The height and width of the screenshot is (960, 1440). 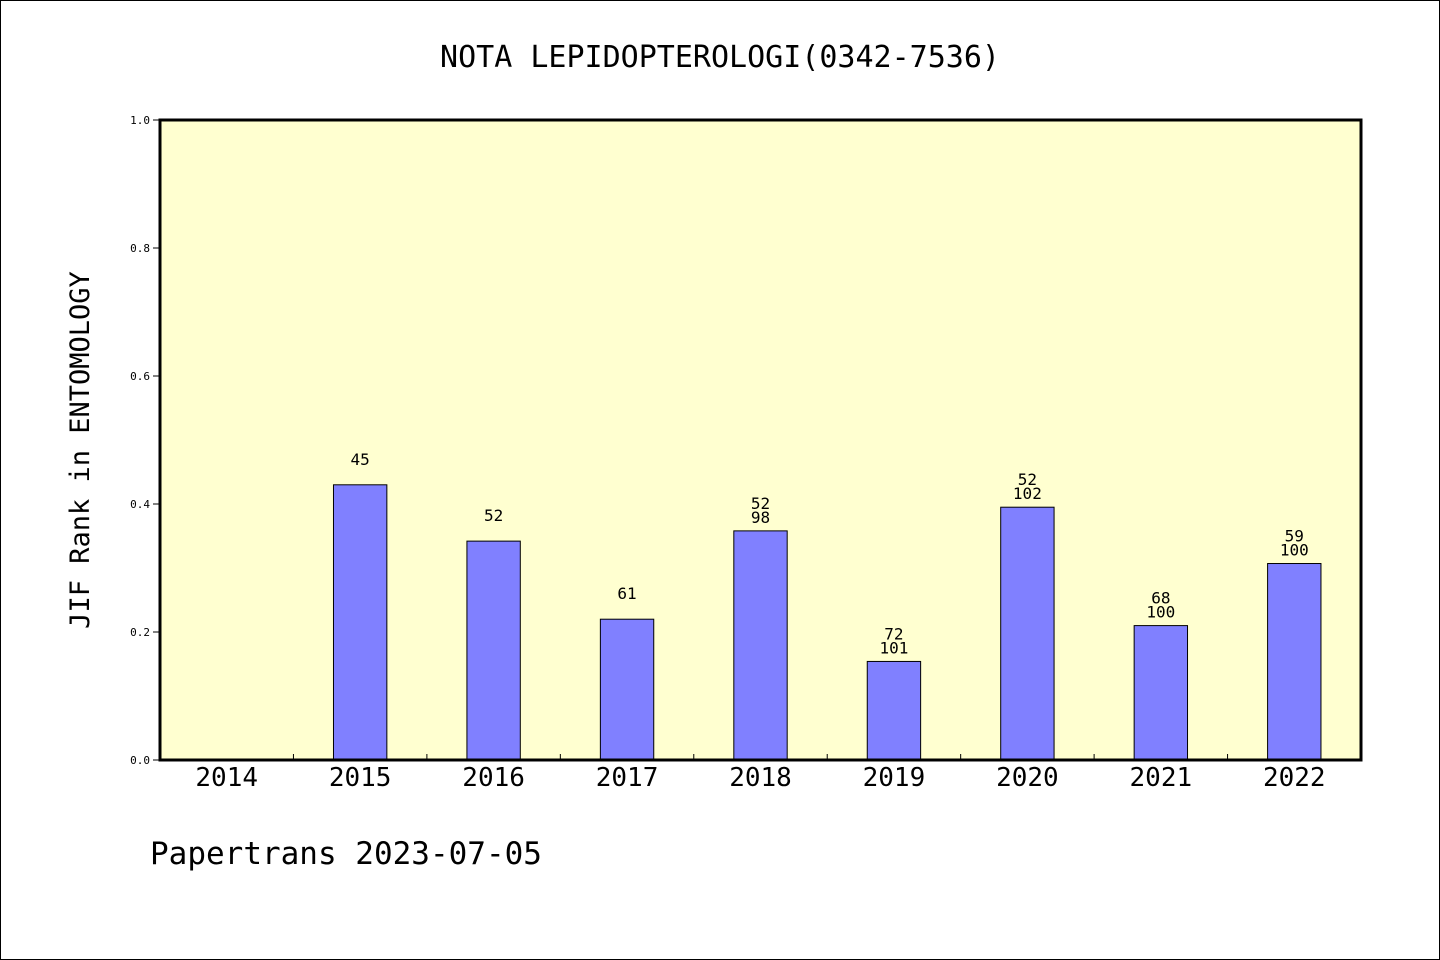 I want to click on y-tick-label: 0.6, so click(x=140, y=376).